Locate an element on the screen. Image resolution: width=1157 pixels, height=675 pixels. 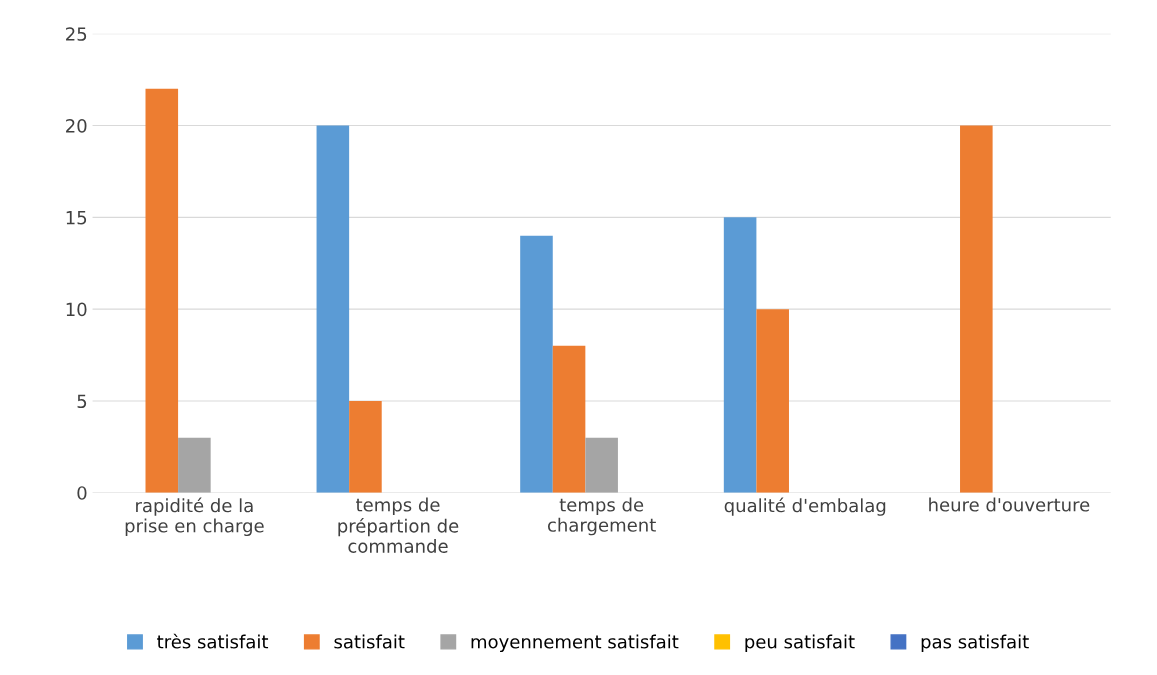
legend-label: satisfait is located at coordinates (369, 641).